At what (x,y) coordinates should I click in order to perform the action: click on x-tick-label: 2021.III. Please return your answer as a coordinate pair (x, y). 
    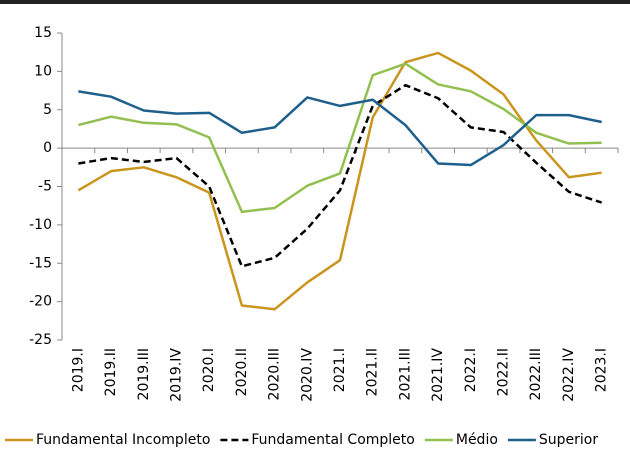
    Looking at the image, I should click on (405, 374).